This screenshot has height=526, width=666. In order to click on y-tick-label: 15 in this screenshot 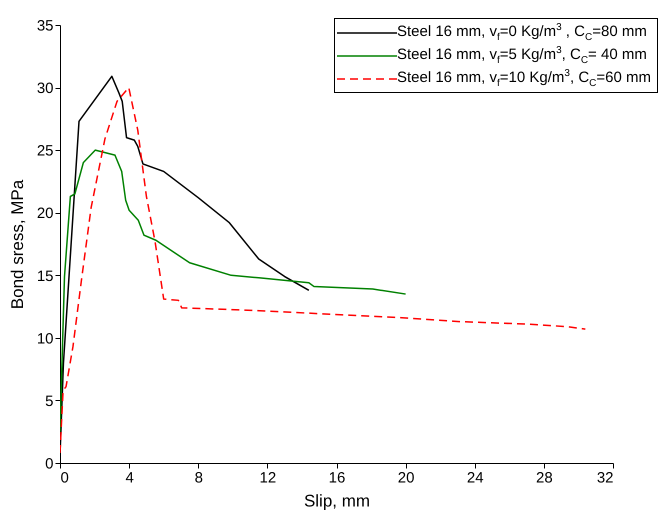, I will do `click(45, 276)`.